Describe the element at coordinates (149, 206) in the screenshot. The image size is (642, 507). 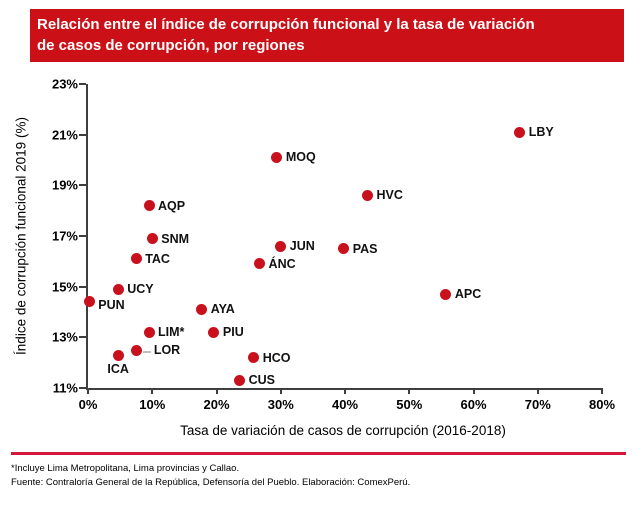
I see `data-point-AQP` at that location.